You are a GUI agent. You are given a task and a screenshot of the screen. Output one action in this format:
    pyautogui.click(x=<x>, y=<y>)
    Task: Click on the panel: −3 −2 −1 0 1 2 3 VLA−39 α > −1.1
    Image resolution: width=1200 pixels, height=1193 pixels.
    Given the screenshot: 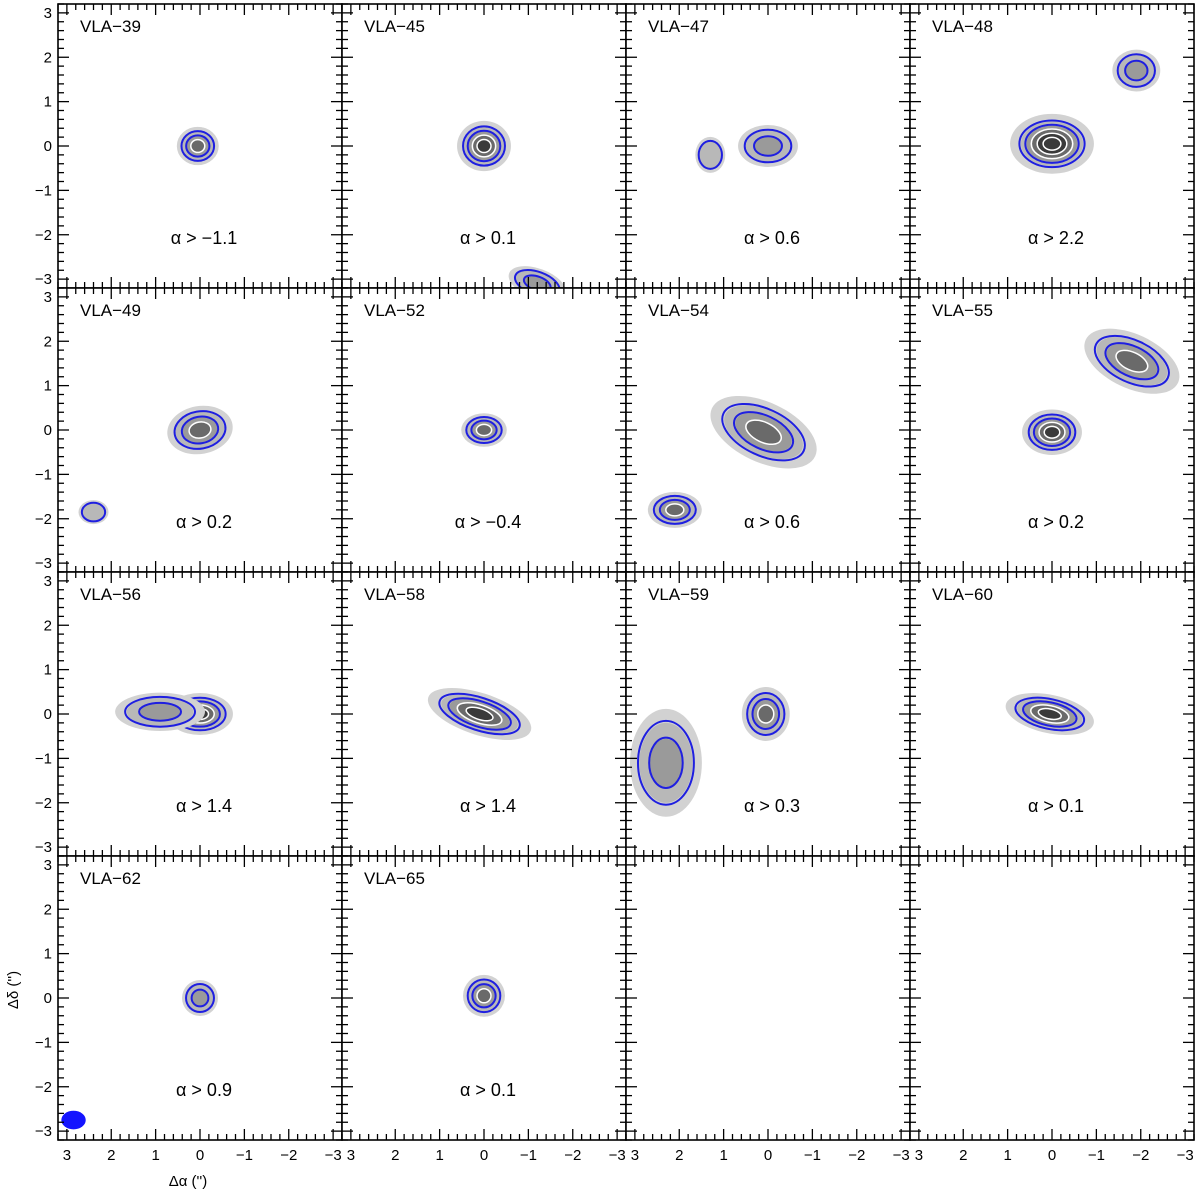 What is the action you would take?
    pyautogui.click(x=189, y=146)
    